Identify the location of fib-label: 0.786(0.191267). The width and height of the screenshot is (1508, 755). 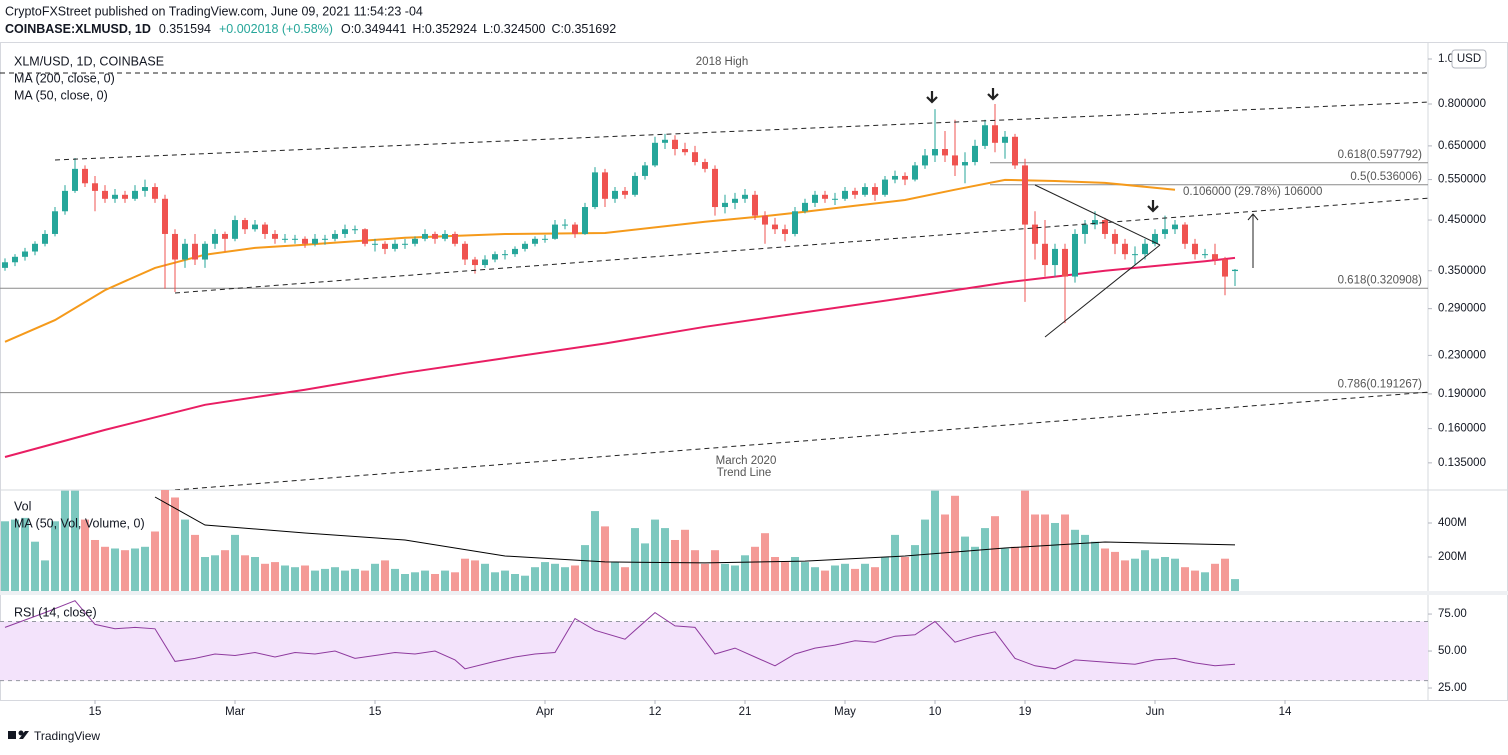
(1380, 385).